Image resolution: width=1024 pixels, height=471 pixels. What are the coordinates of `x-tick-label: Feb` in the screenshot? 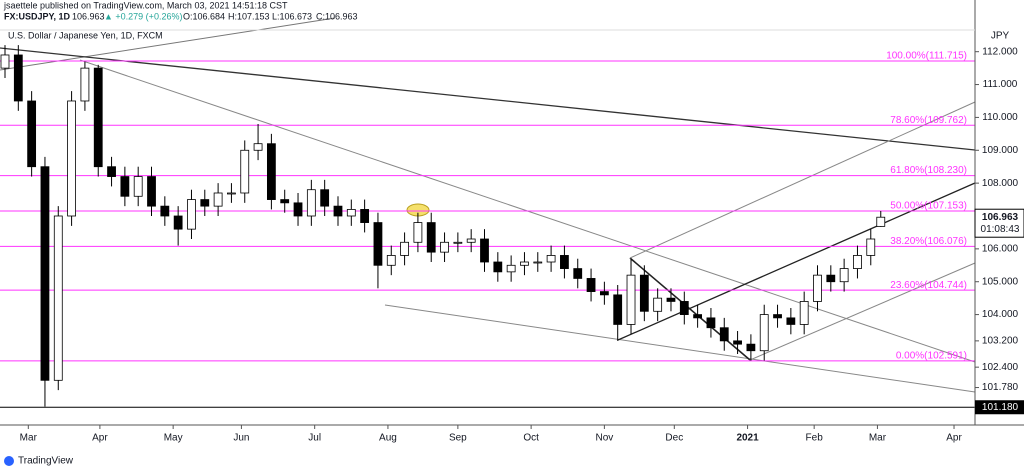 It's located at (815, 438).